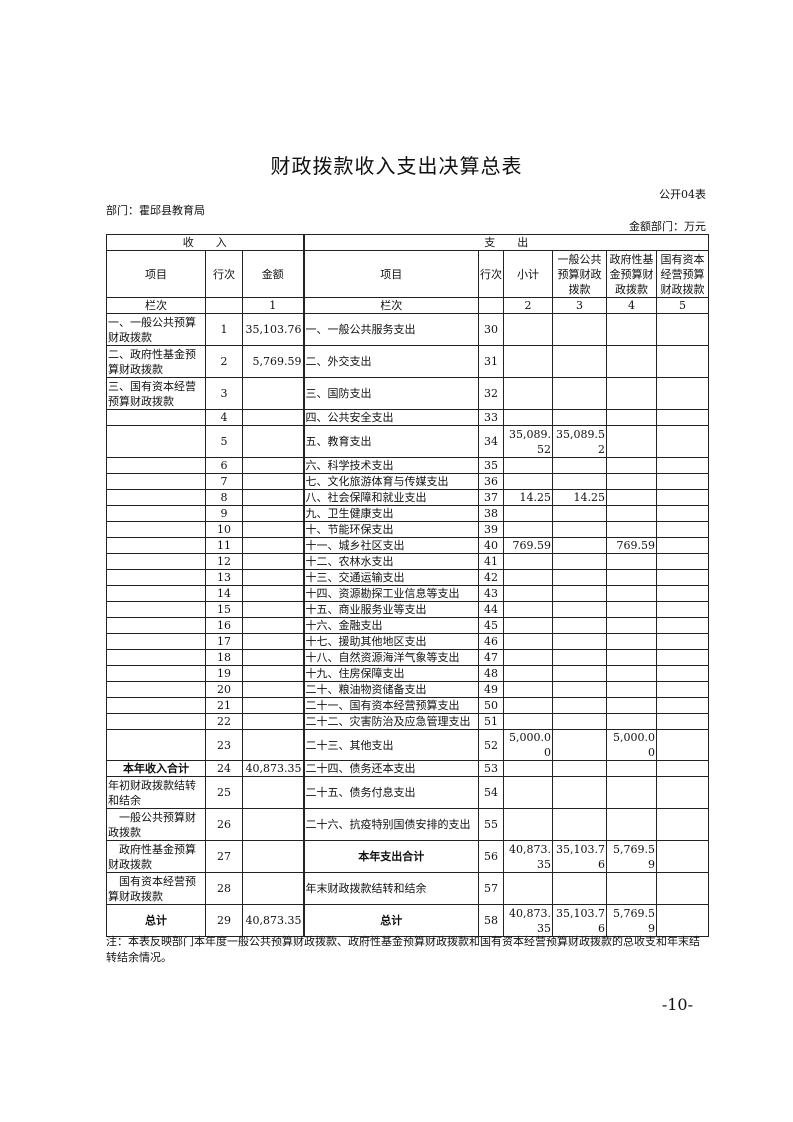 The image size is (793, 1122). I want to click on table-row: 15 十五、商业服务业等支出 44, so click(408, 609).